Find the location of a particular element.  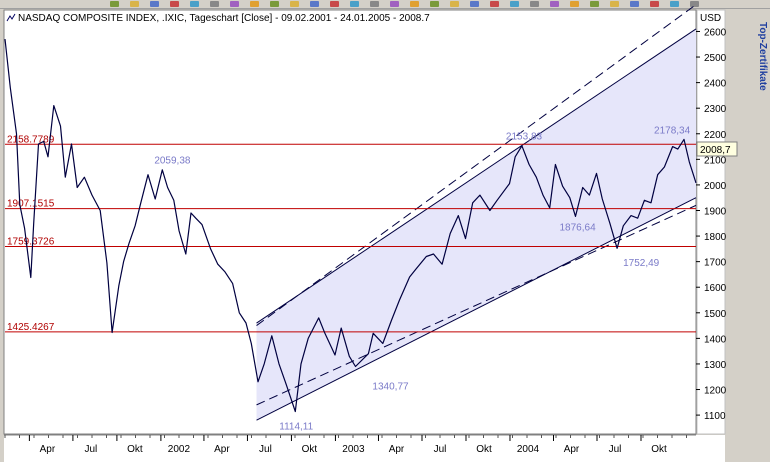

toolbar-icons is located at coordinates (350, 4).